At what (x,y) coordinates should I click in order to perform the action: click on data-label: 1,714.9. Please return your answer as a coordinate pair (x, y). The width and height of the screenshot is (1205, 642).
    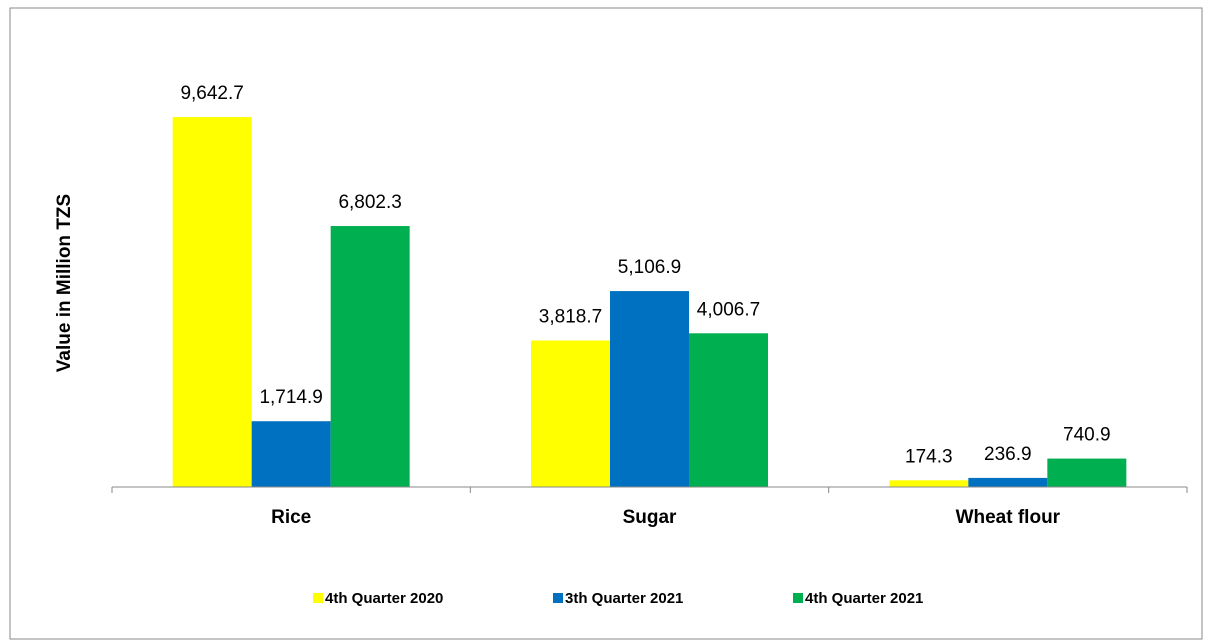
    Looking at the image, I should click on (290, 397).